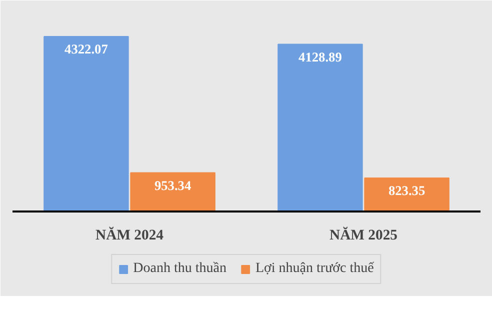 The height and width of the screenshot is (312, 492). I want to click on x-tick-label: NĂM 2025, so click(364, 235).